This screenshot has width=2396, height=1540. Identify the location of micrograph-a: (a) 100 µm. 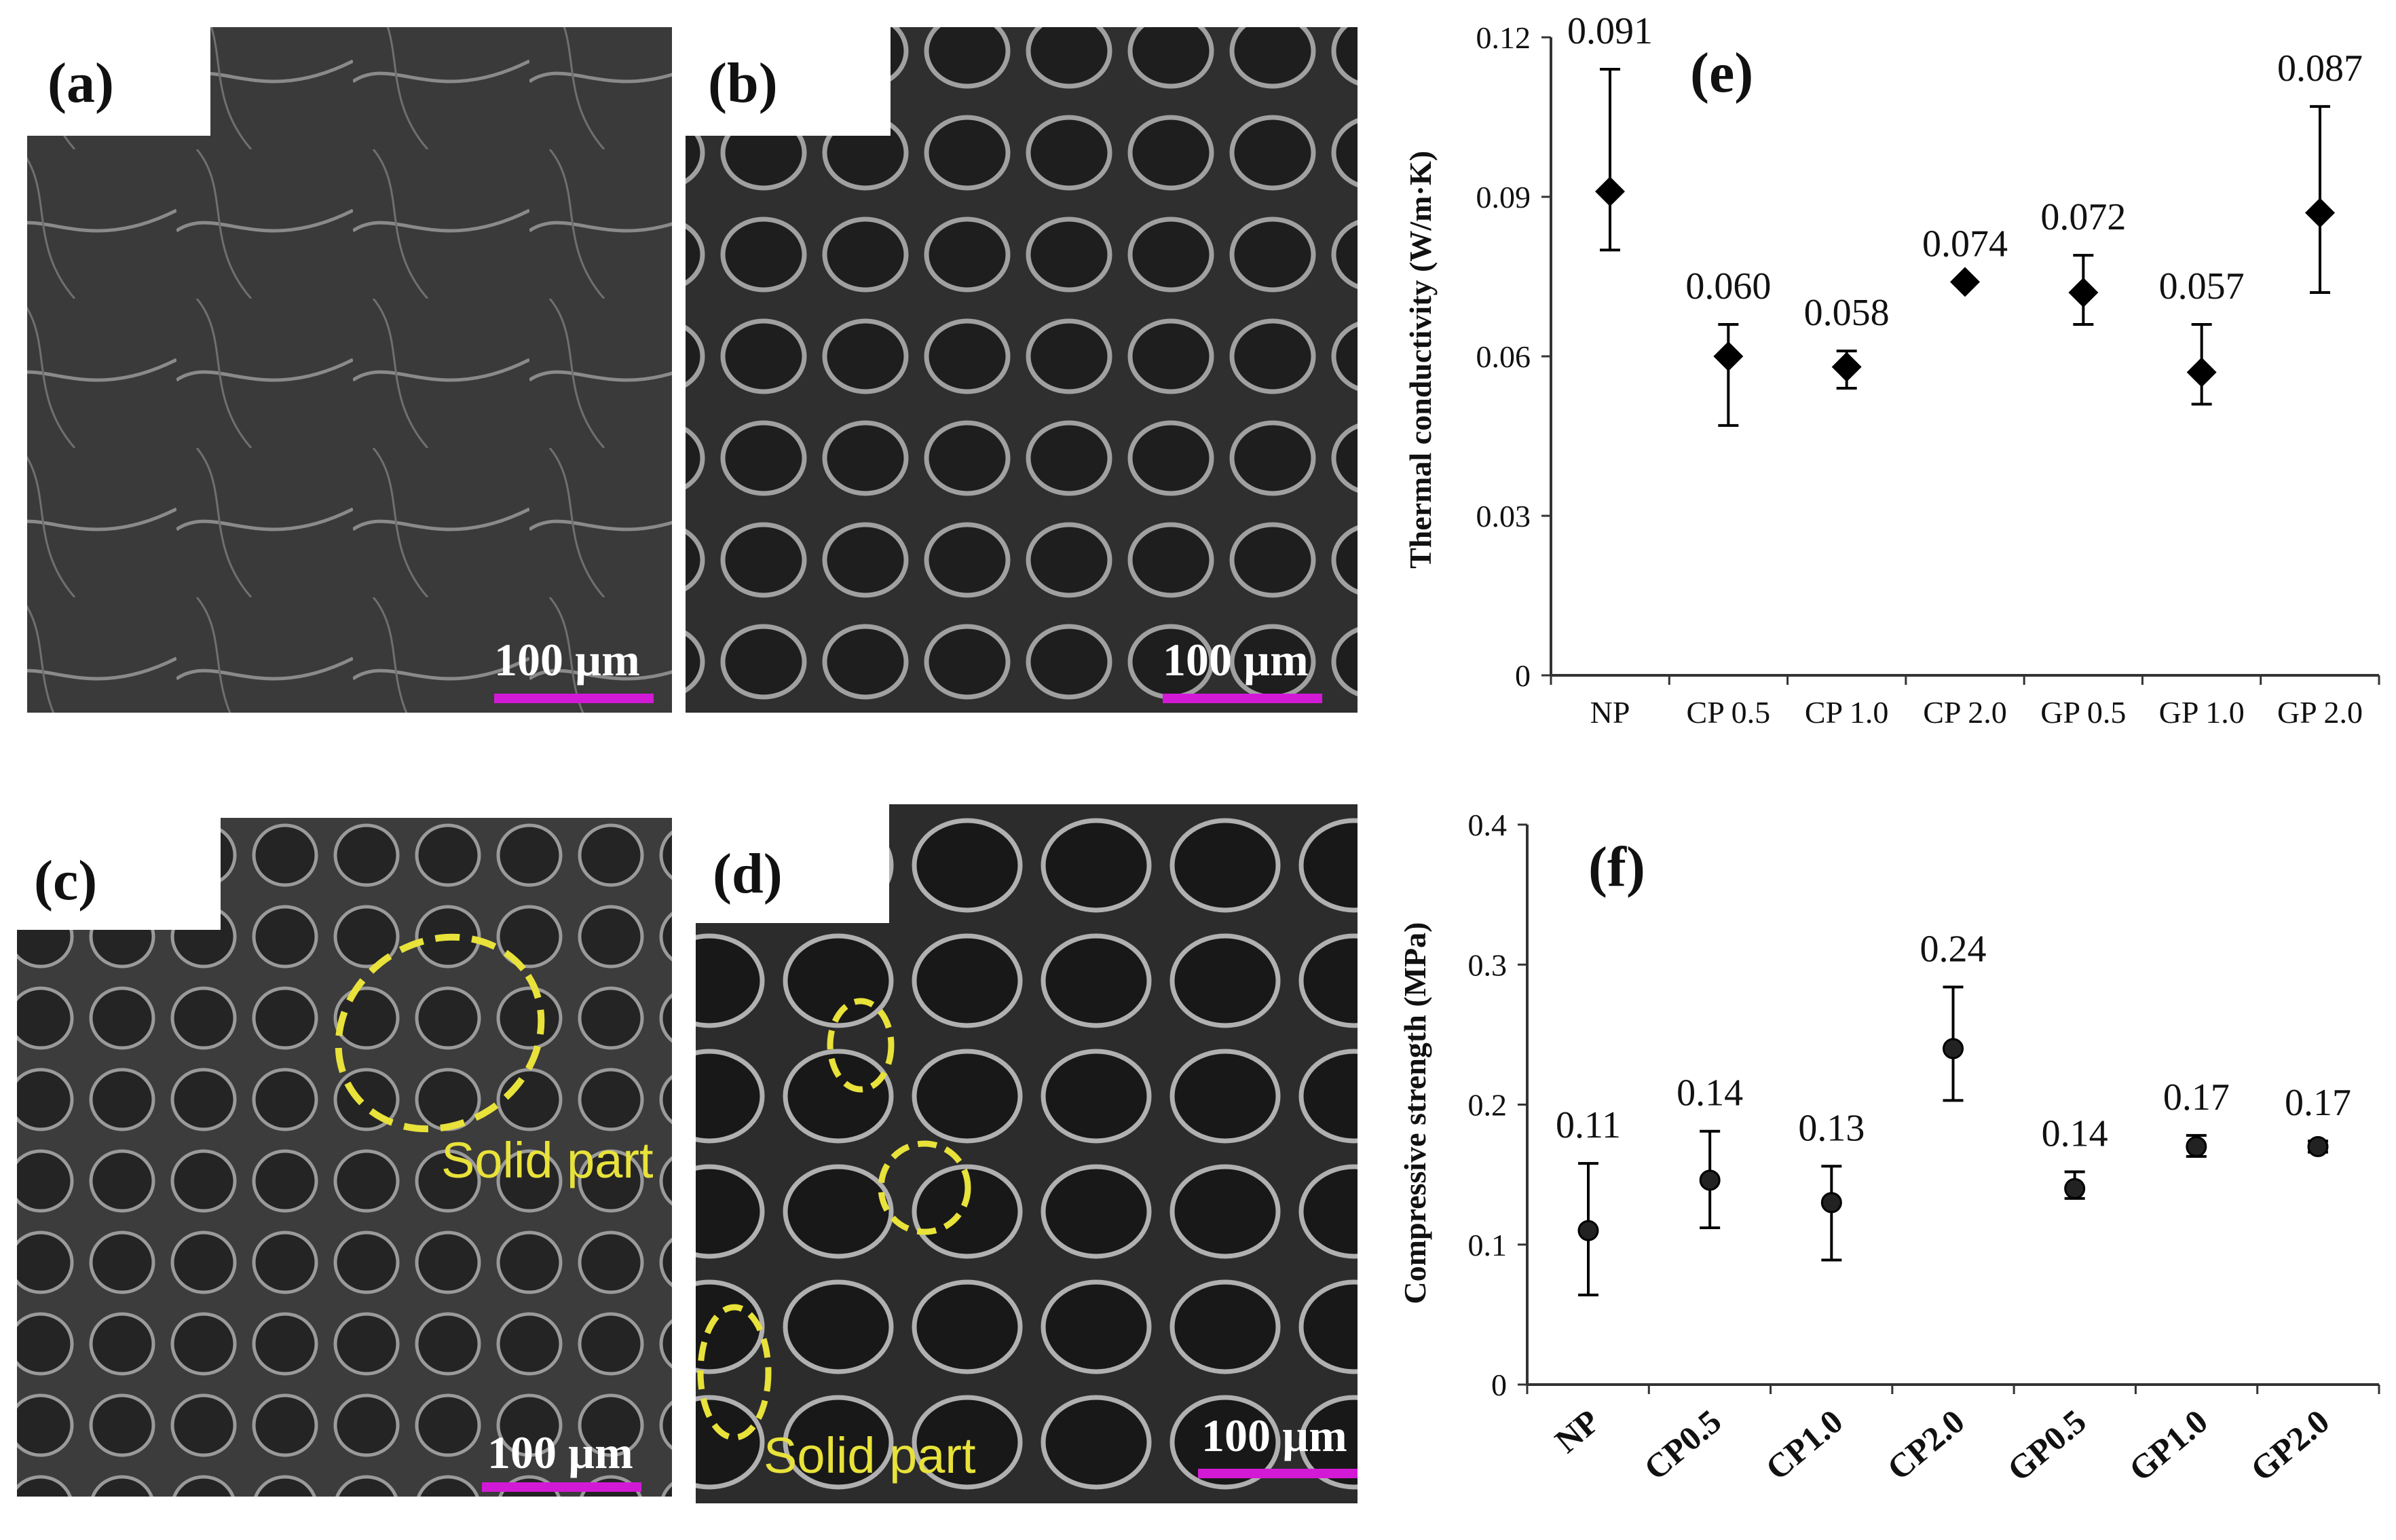
(349, 370).